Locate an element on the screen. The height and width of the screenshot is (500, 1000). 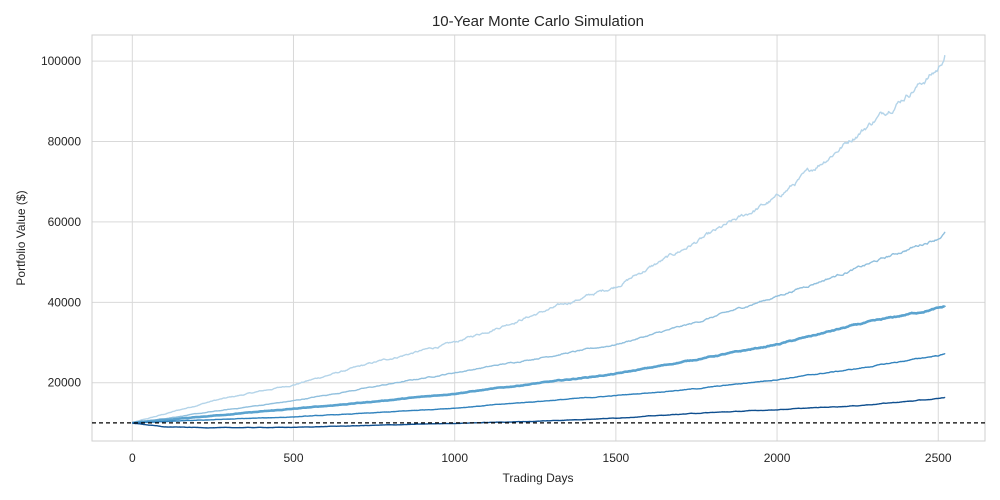
x-axis-ticks: 0 500 1000 1500 2000 2500 is located at coordinates (540, 458).